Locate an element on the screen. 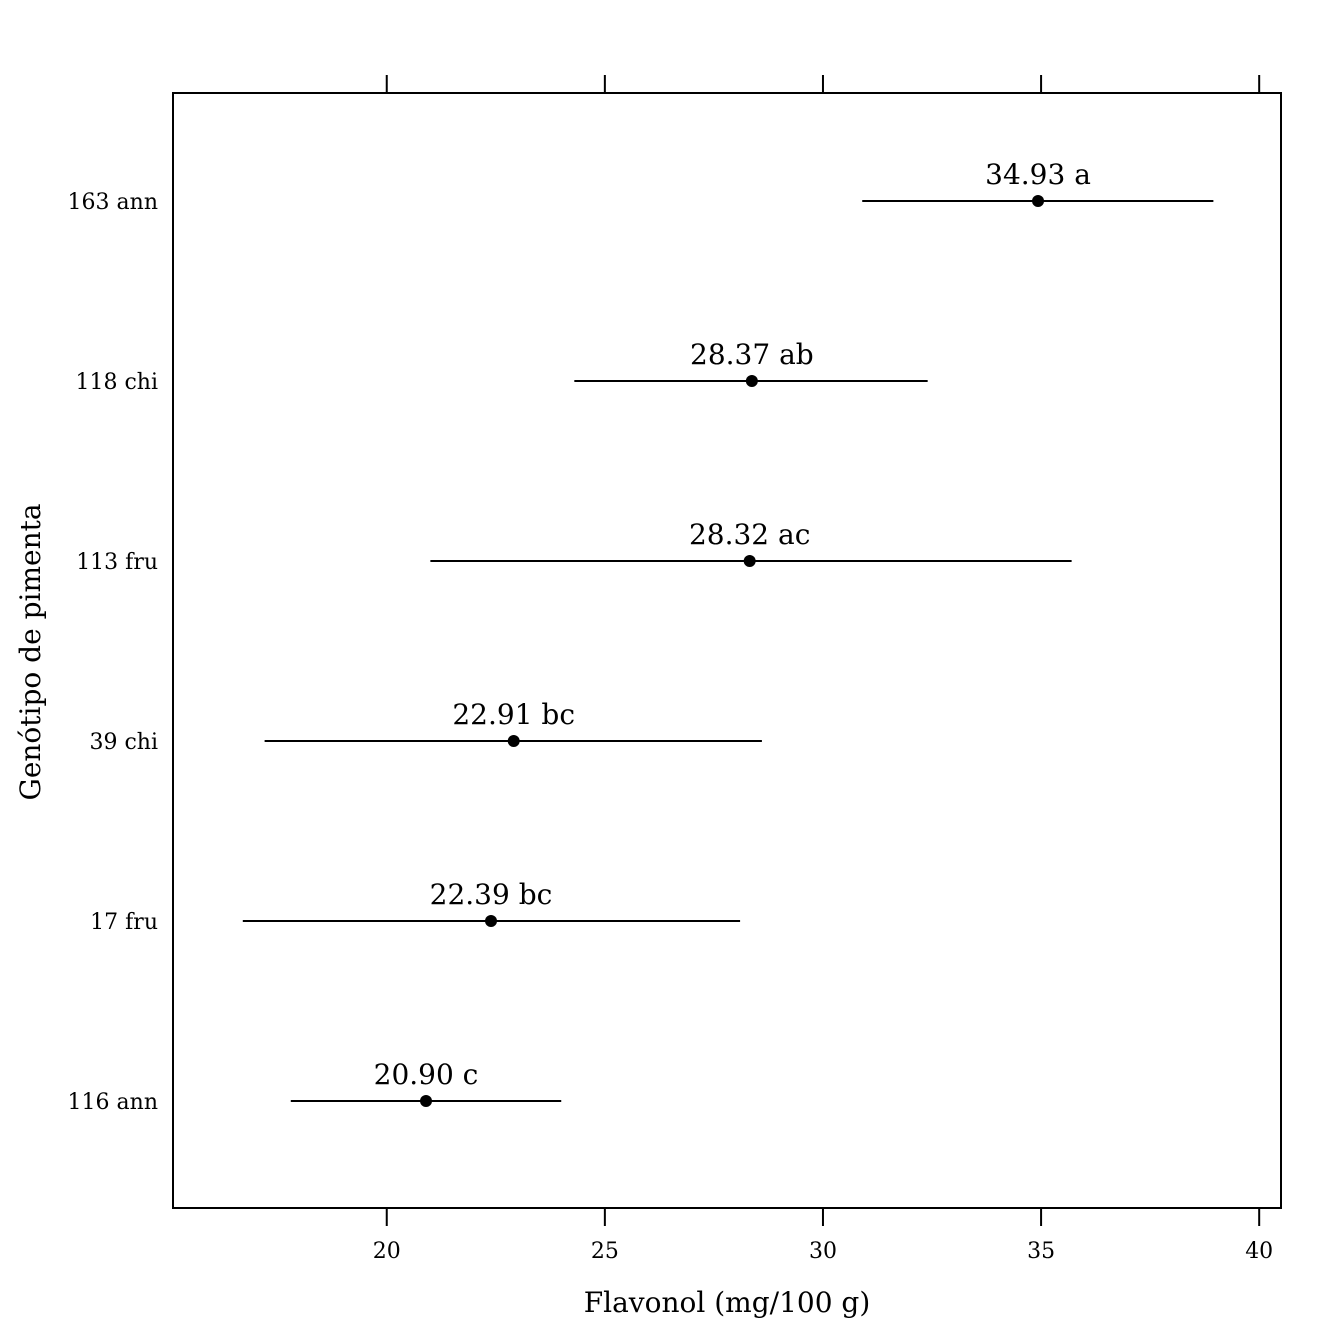 The image size is (1344, 1344). point-label: 22.91 bc is located at coordinates (513, 714).